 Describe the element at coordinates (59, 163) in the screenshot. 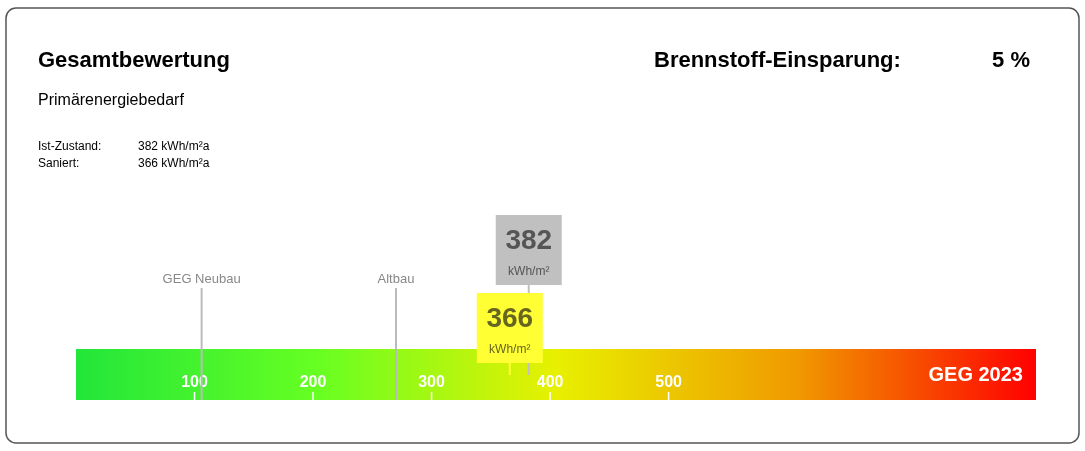

I see `text: Saniert:` at that location.